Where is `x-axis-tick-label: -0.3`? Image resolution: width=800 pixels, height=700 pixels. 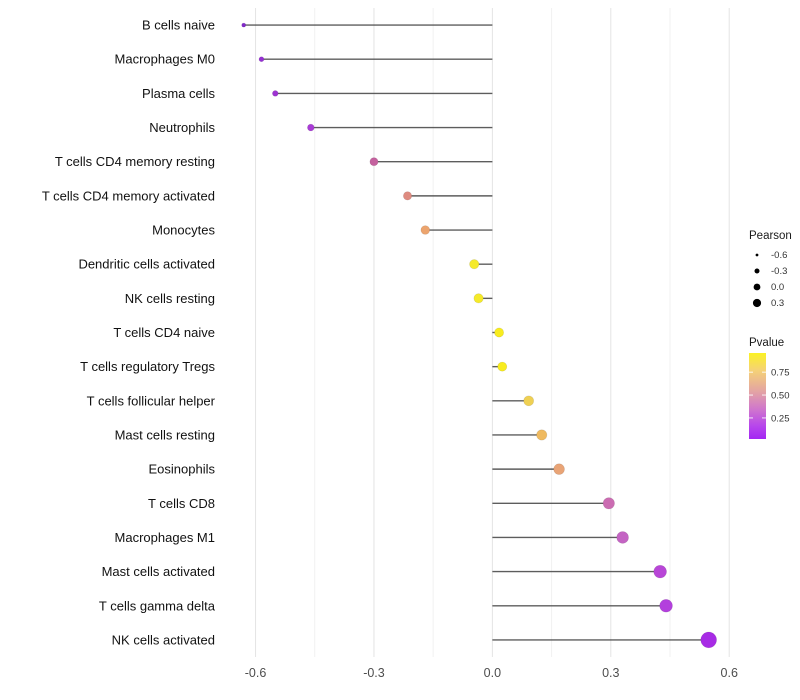 x-axis-tick-label: -0.3 is located at coordinates (374, 673).